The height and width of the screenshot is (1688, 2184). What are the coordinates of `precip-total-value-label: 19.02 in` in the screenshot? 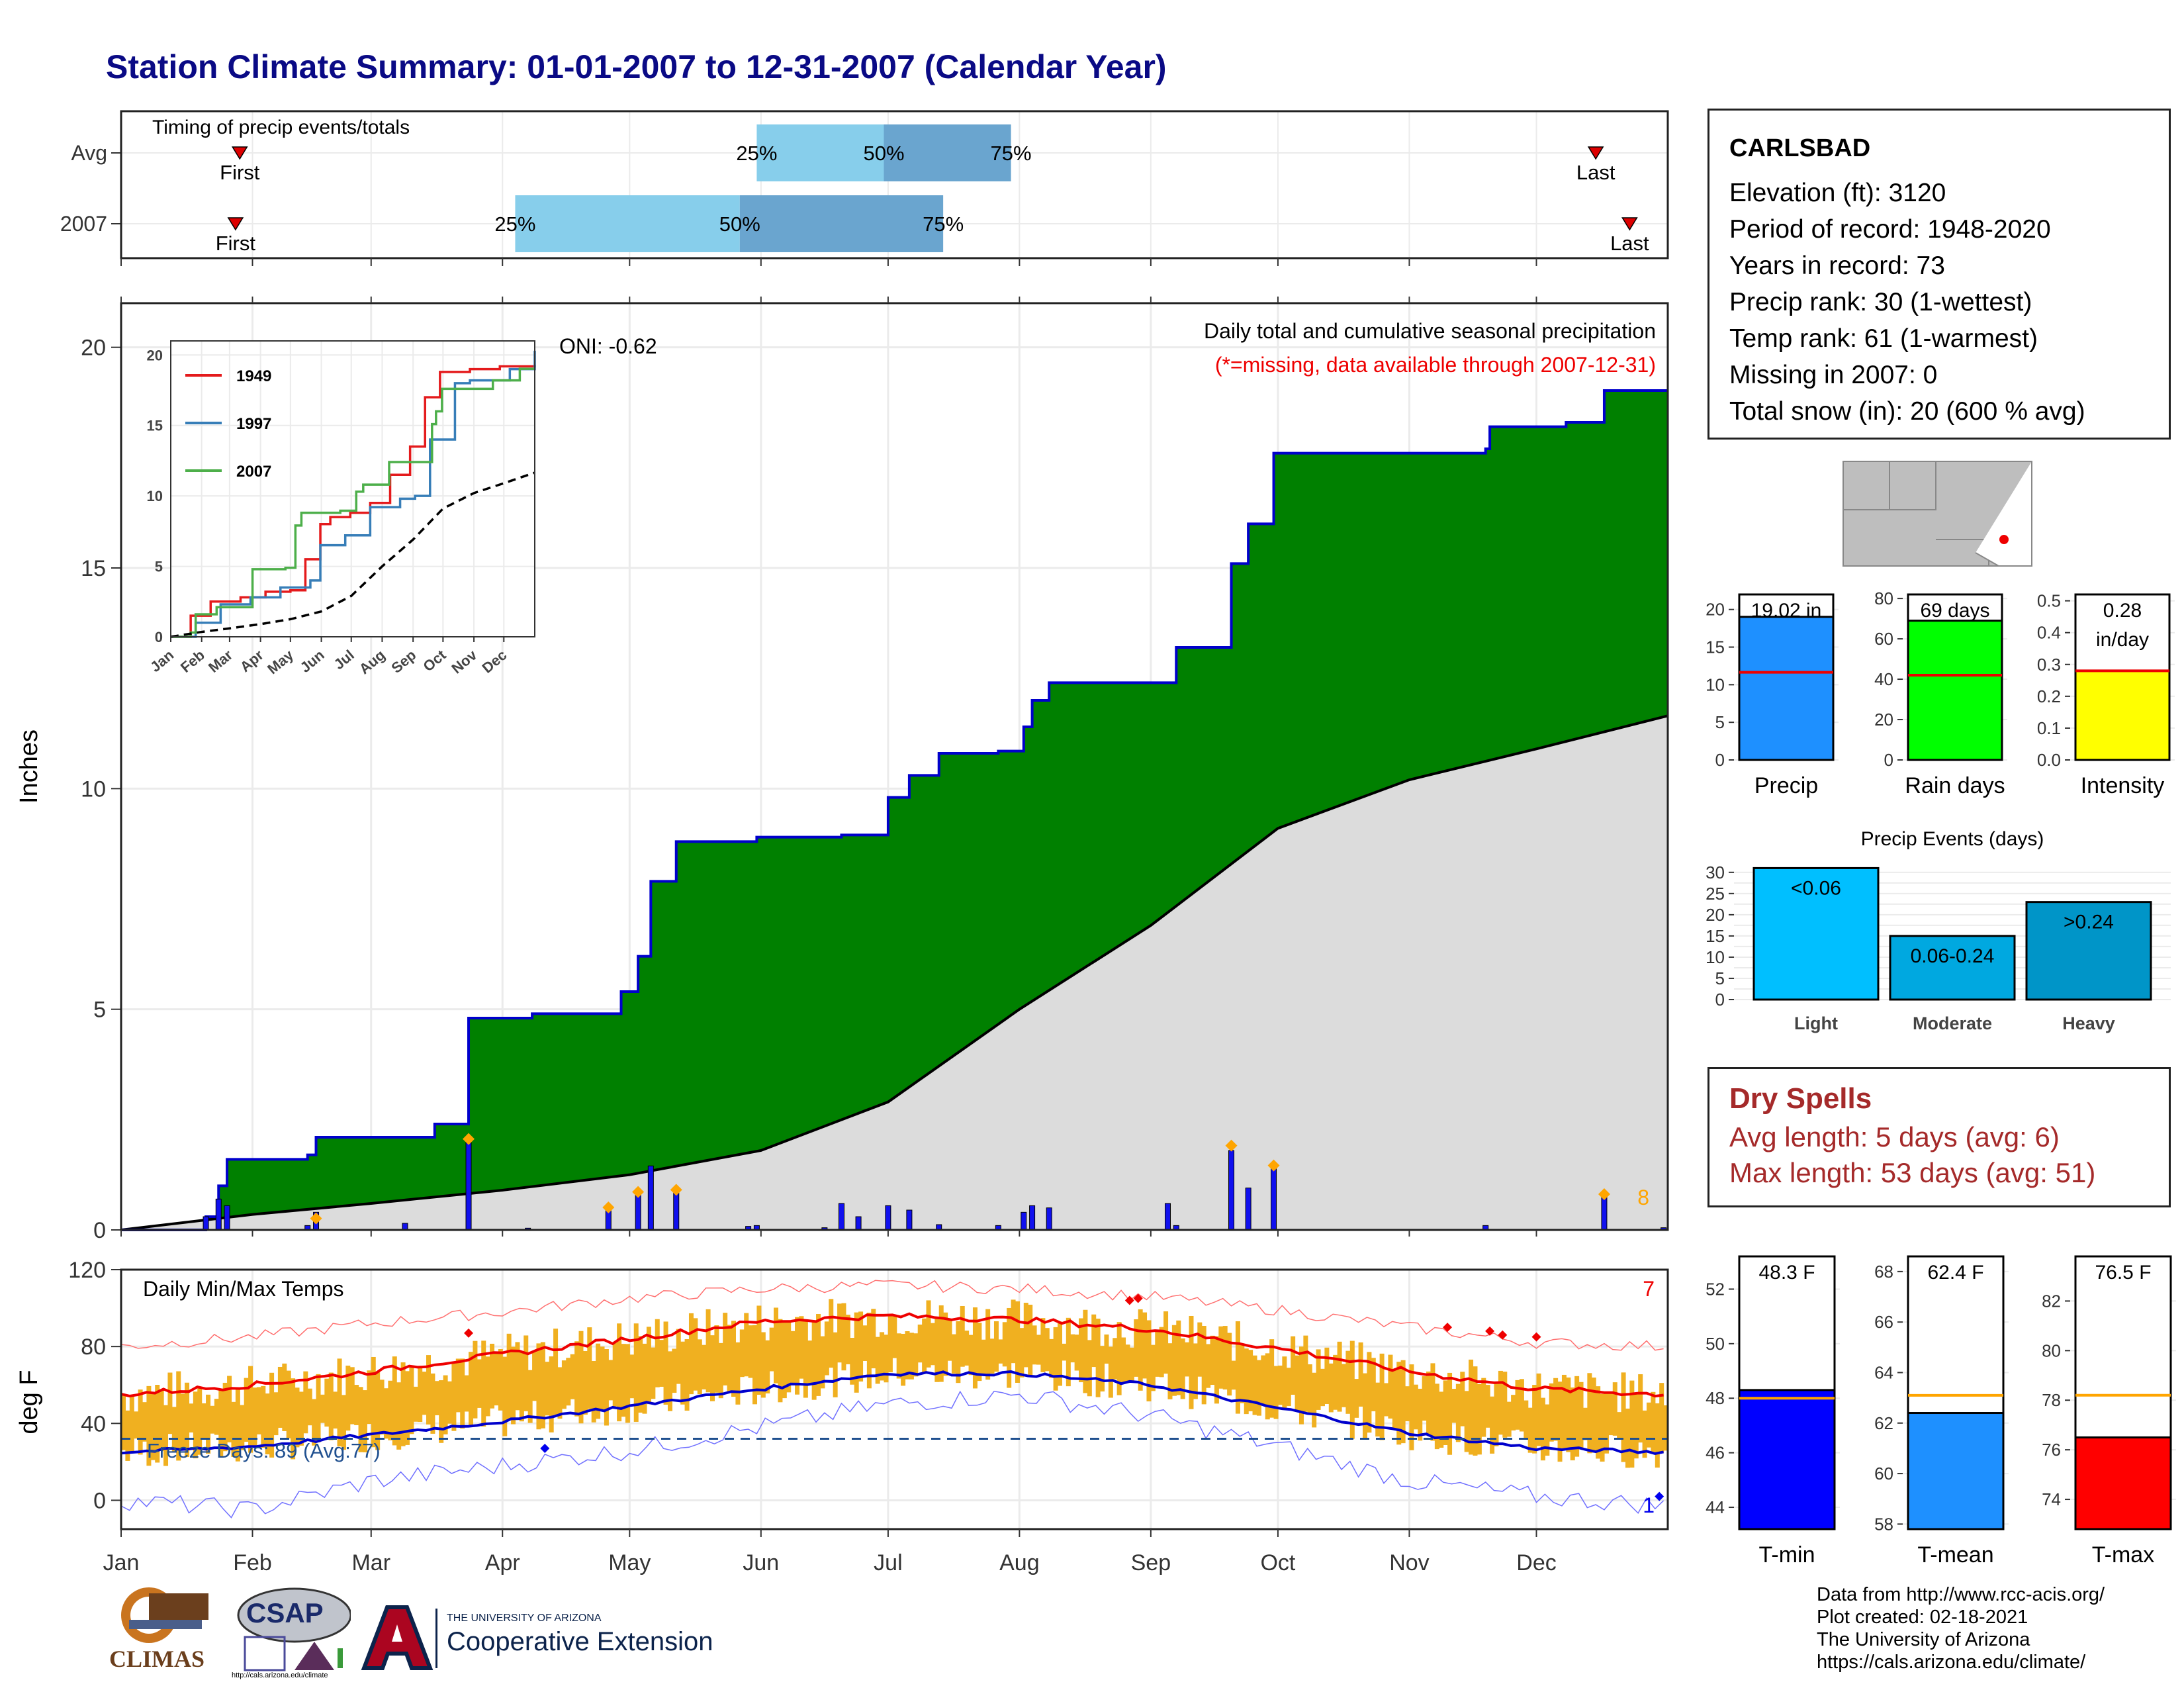 It's located at (1786, 611).